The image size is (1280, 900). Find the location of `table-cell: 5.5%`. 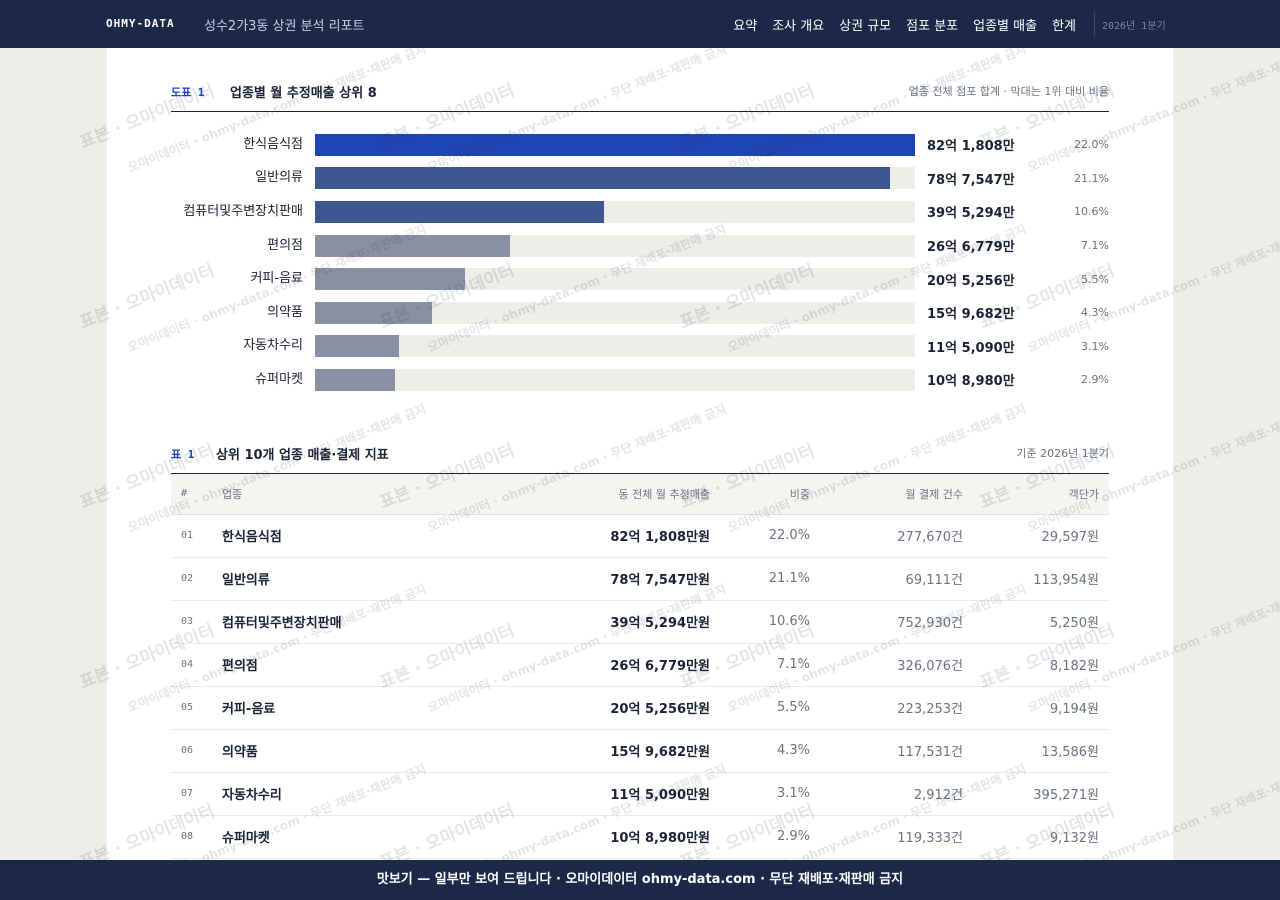

table-cell: 5.5% is located at coordinates (761, 708).